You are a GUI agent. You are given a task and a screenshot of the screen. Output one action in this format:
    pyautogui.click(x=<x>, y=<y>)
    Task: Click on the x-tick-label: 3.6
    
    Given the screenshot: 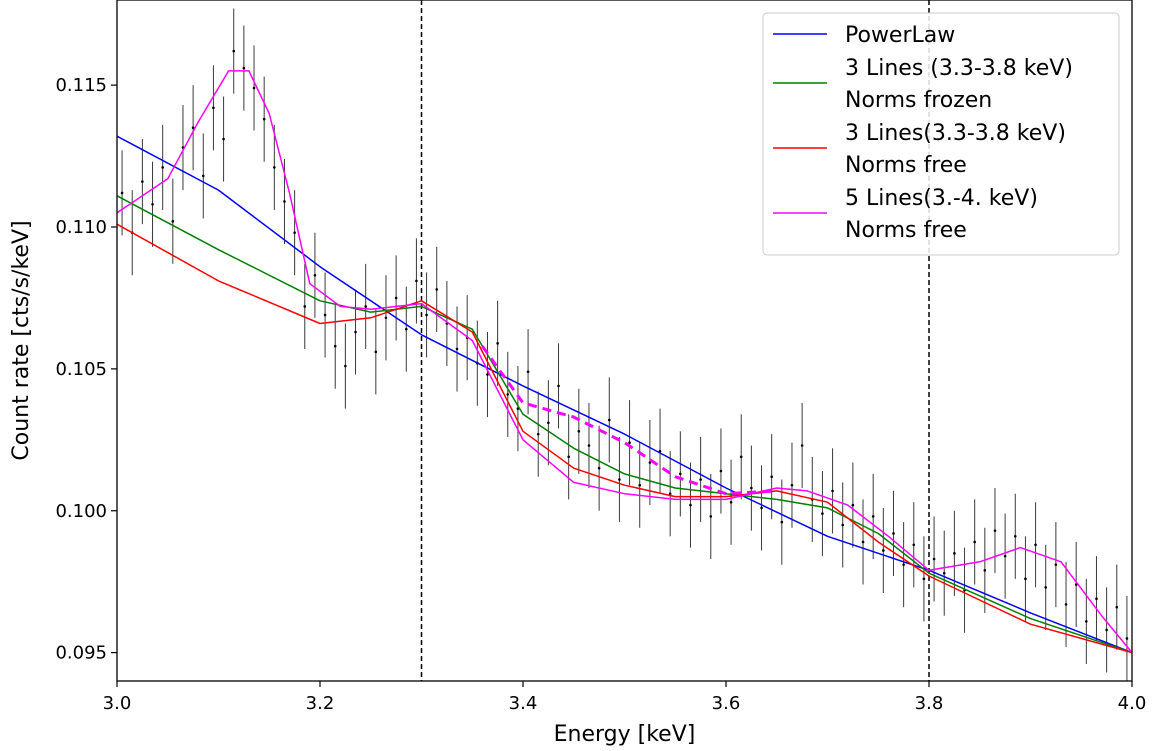 What is the action you would take?
    pyautogui.click(x=726, y=703)
    